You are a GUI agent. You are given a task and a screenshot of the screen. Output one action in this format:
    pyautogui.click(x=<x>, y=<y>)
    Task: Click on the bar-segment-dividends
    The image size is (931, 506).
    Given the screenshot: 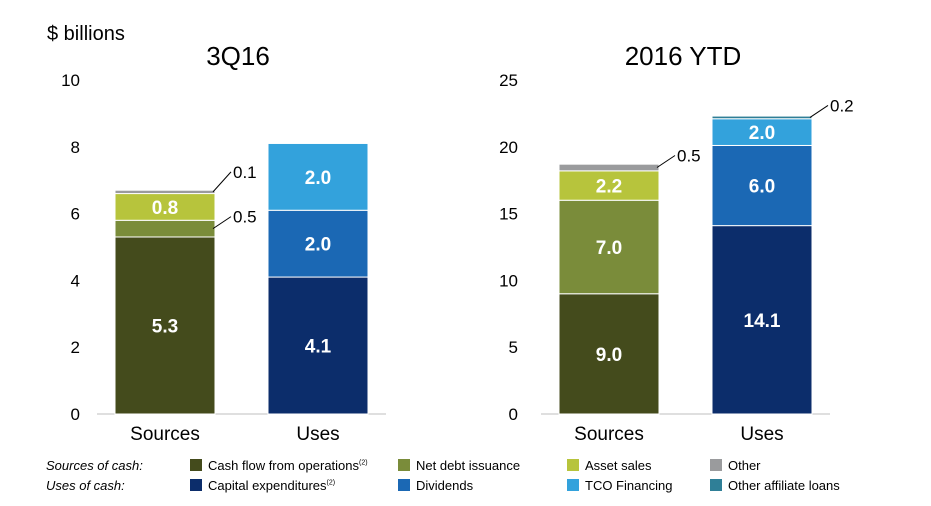 What is the action you would take?
    pyautogui.click(x=318, y=243)
    